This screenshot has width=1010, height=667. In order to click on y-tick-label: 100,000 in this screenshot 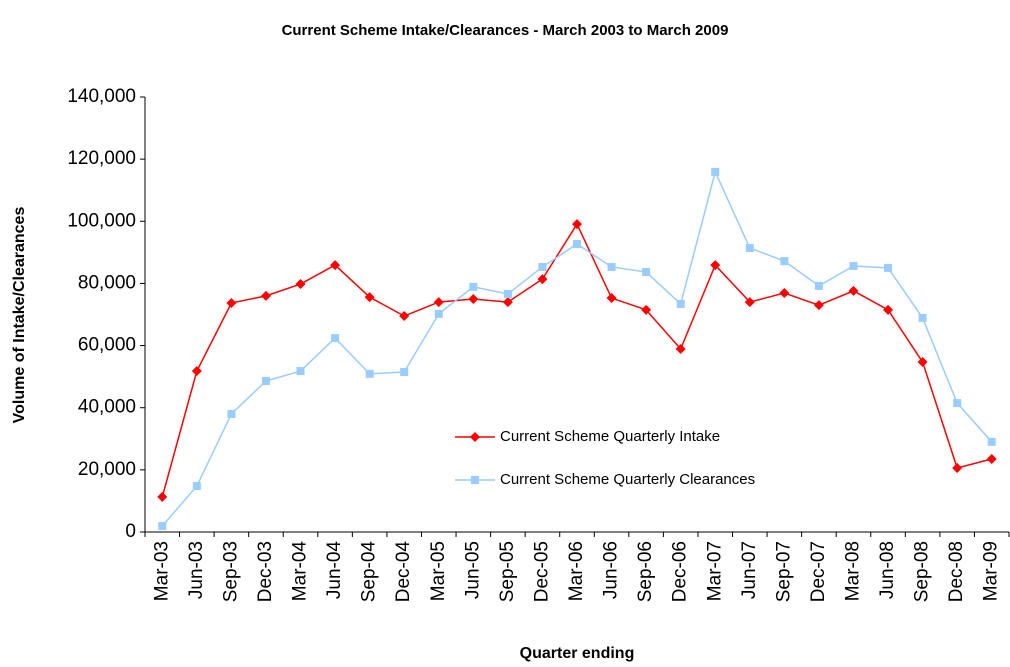, I will do `click(101, 220)`.